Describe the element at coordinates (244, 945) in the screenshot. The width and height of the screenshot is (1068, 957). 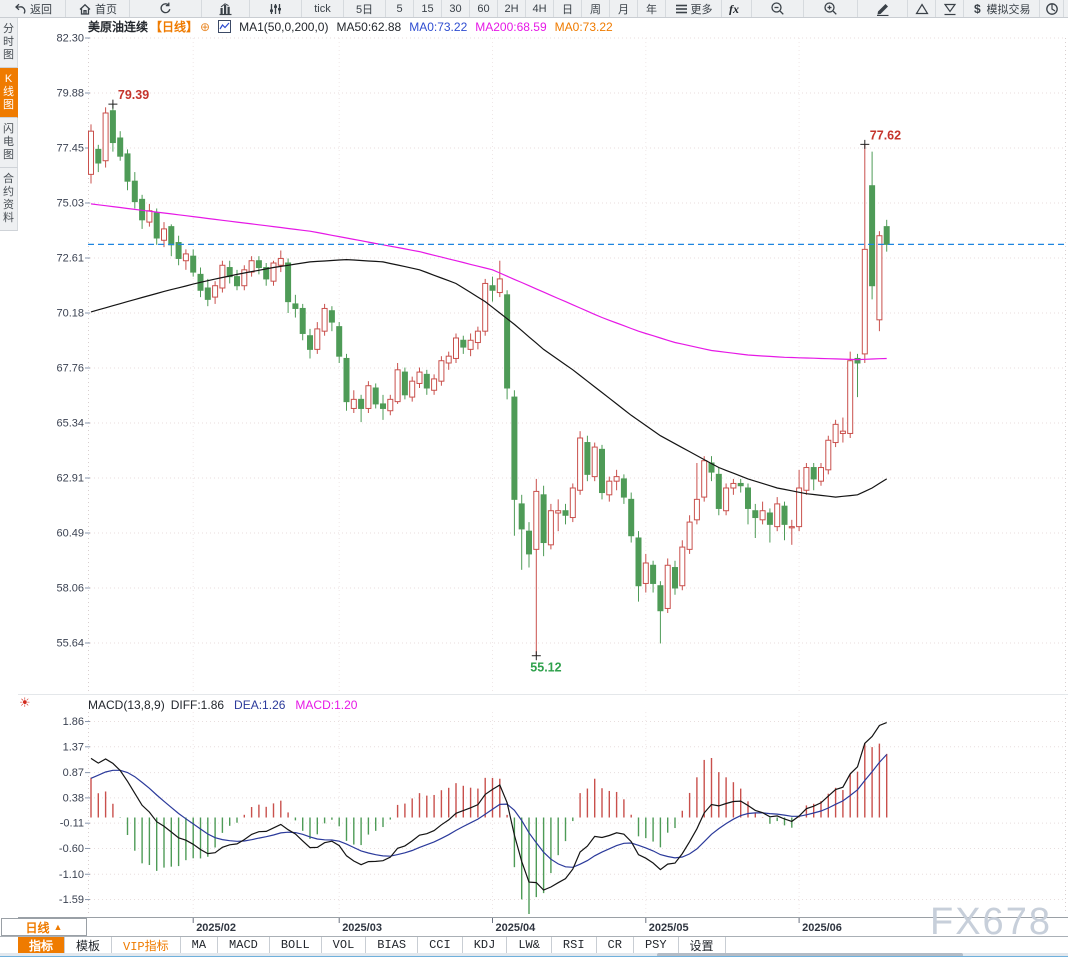
I see `indicator-tab-macd: MACD` at that location.